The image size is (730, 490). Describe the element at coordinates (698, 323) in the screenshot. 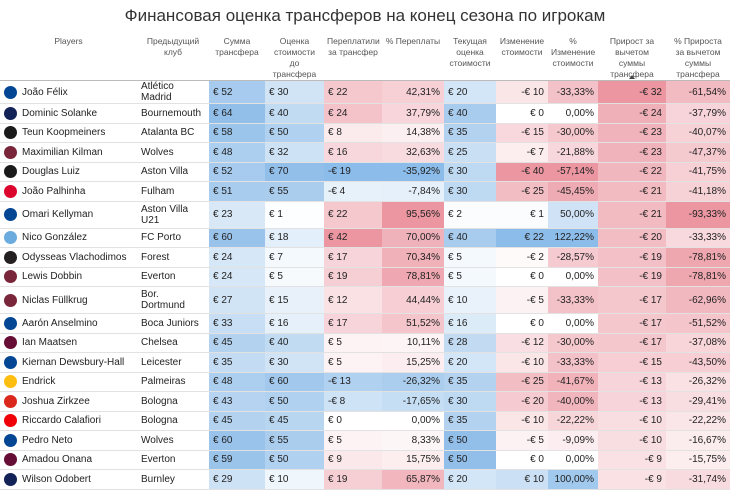

I see `net-gain-pct-cell: -51,52%` at that location.